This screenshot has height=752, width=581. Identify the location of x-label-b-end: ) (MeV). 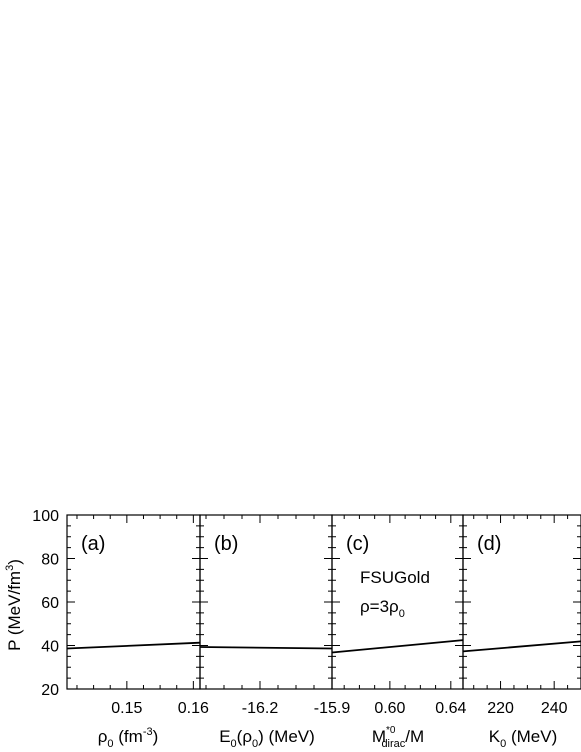
(286, 736).